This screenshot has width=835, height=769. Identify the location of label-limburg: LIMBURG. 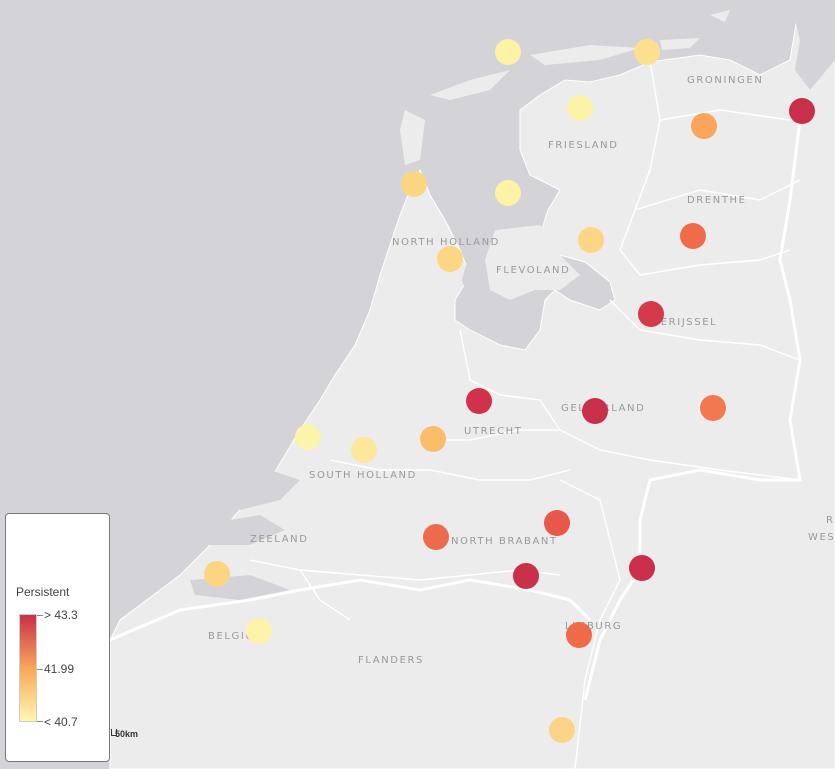
(593, 626).